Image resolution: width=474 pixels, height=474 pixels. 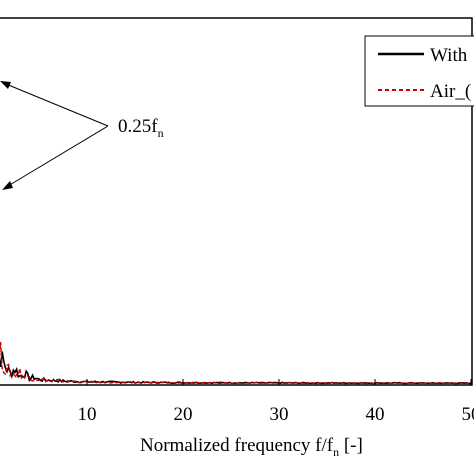 What do you see at coordinates (161, 133) in the screenshot?
I see `annotation-label-sub: n` at bounding box center [161, 133].